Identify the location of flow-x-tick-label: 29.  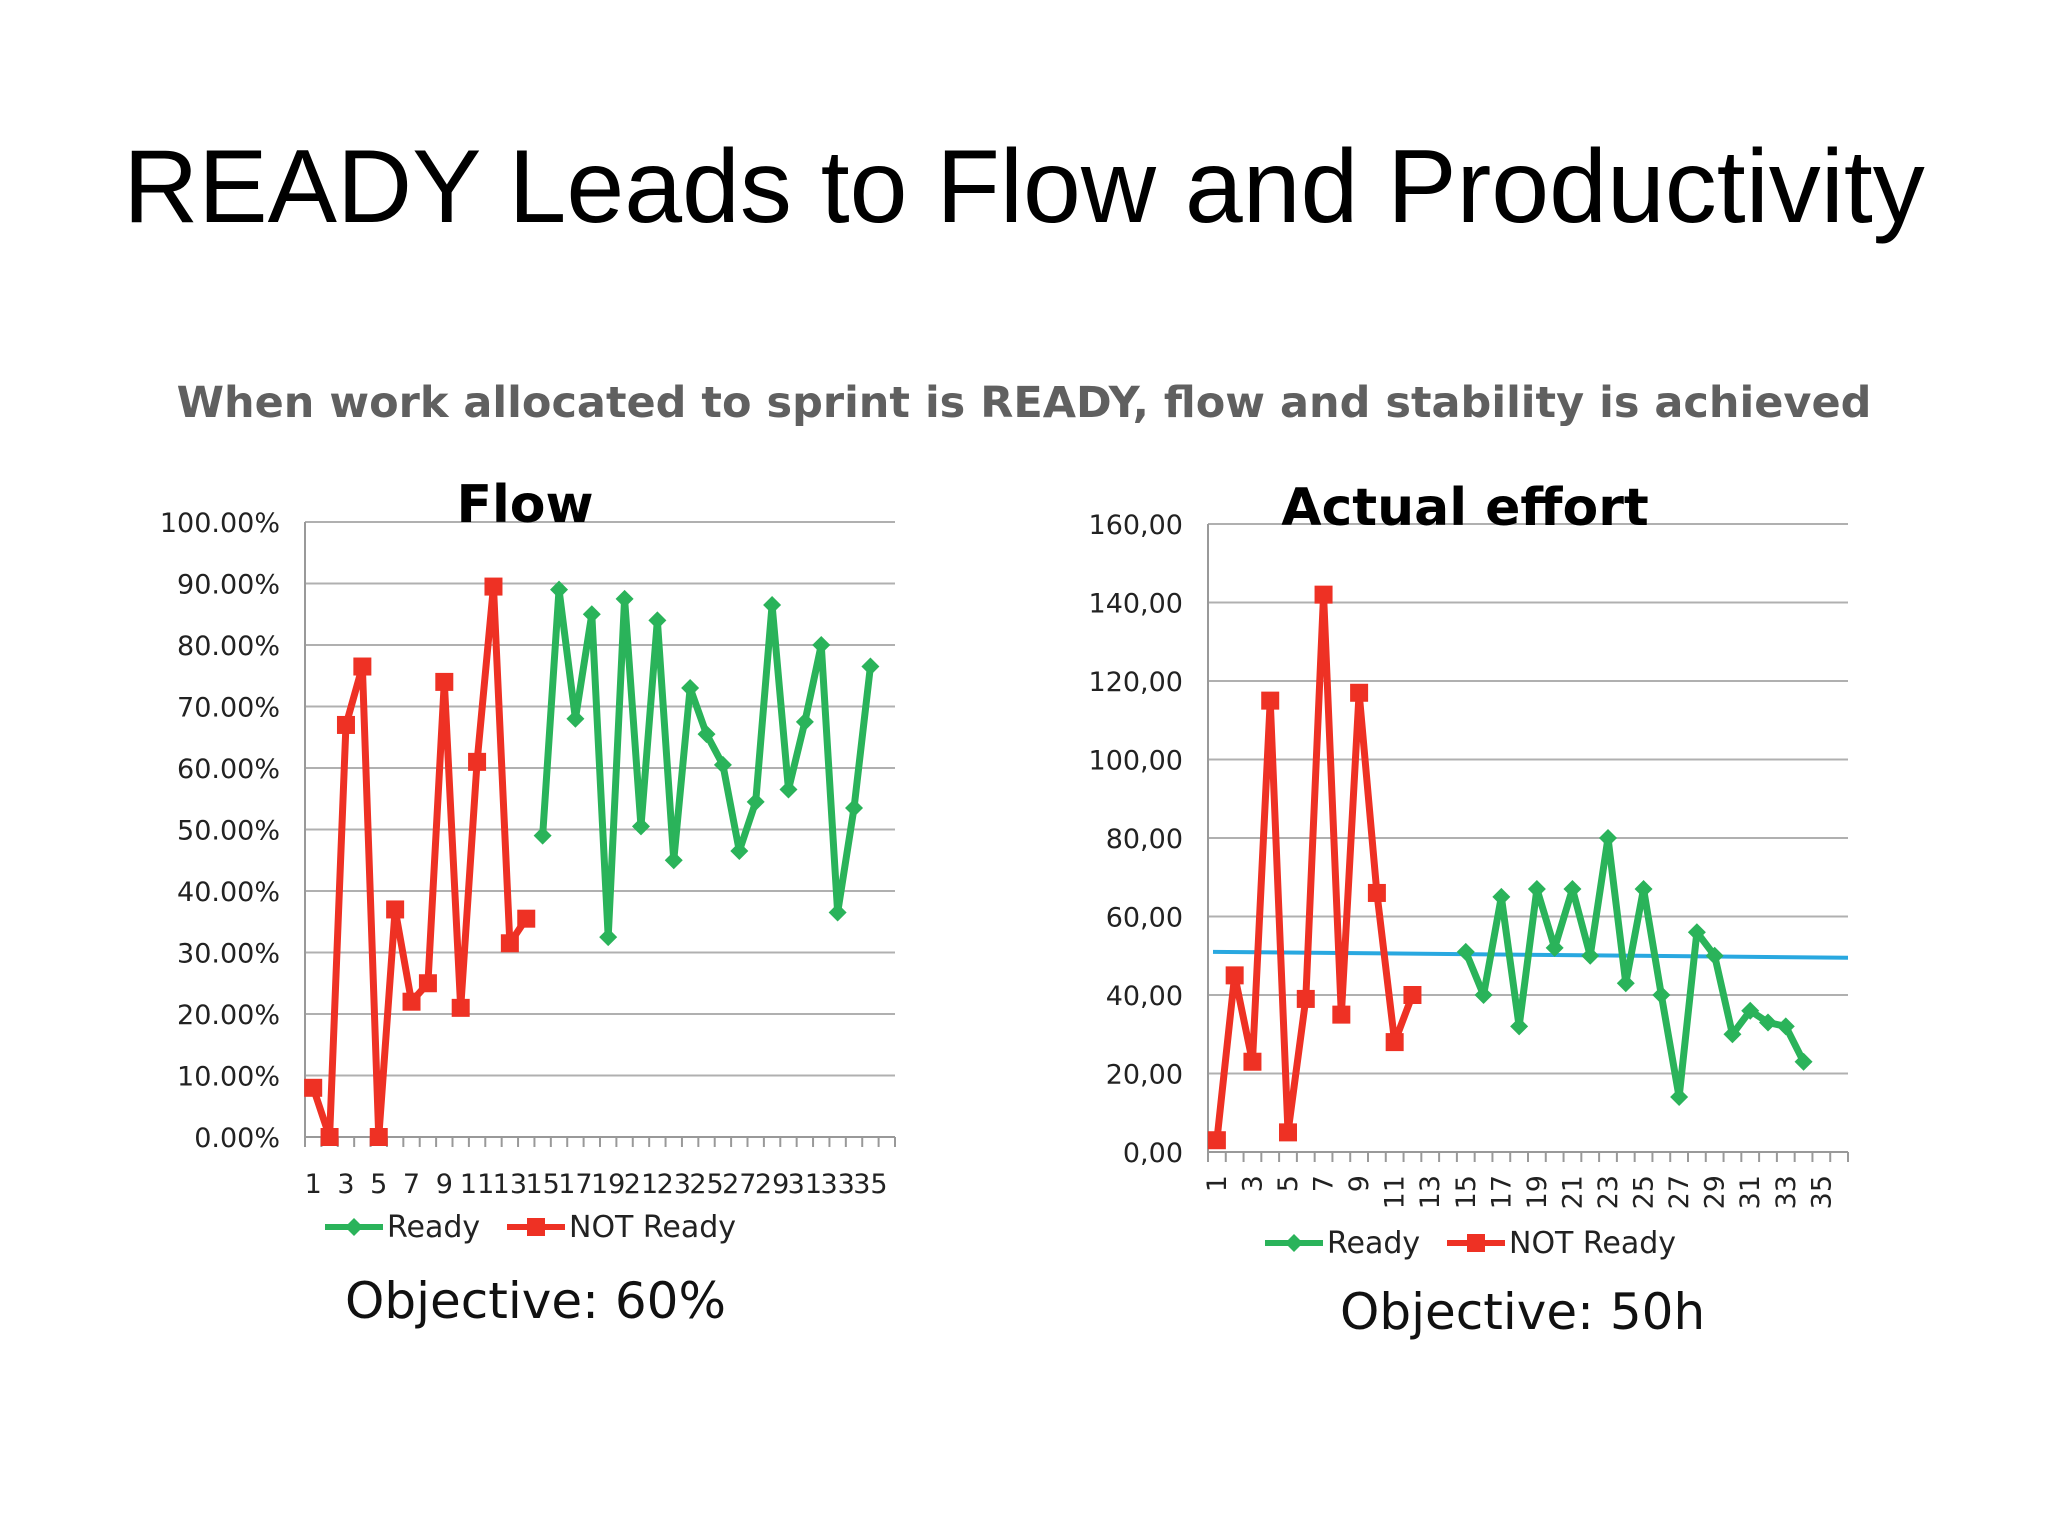
(772, 1184).